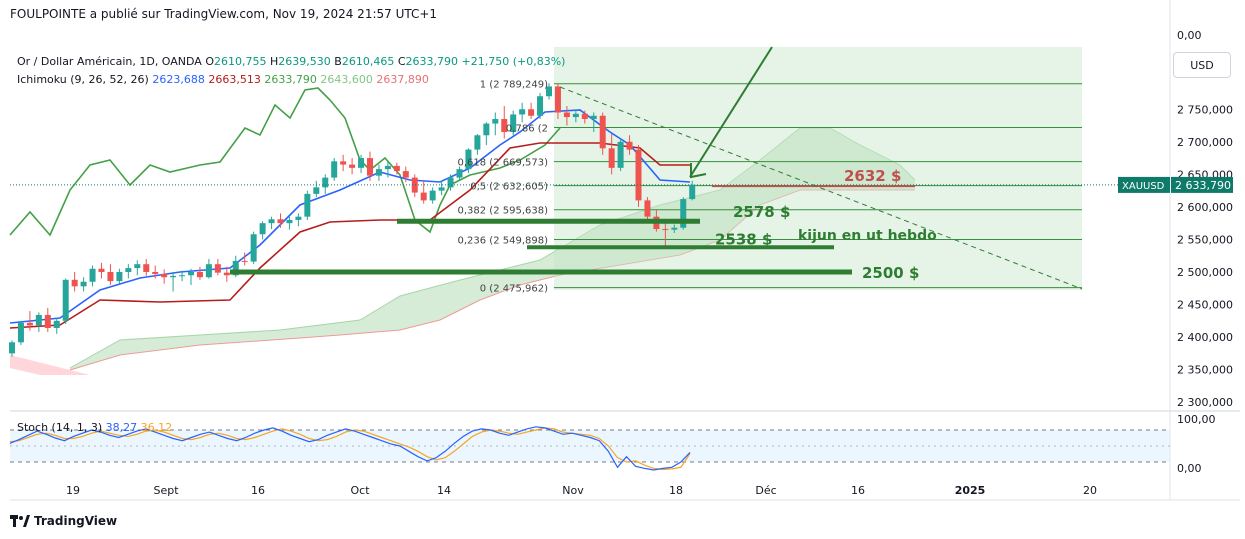  What do you see at coordinates (890, 273) in the screenshot?
I see `price-annotation: 2500 $` at bounding box center [890, 273].